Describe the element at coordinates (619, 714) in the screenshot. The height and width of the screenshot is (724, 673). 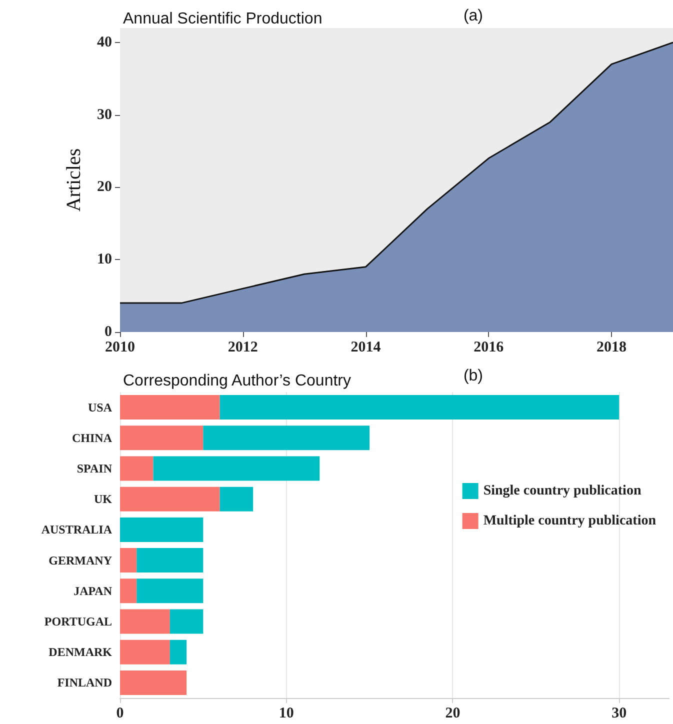
I see `x-tick-label: 30` at that location.